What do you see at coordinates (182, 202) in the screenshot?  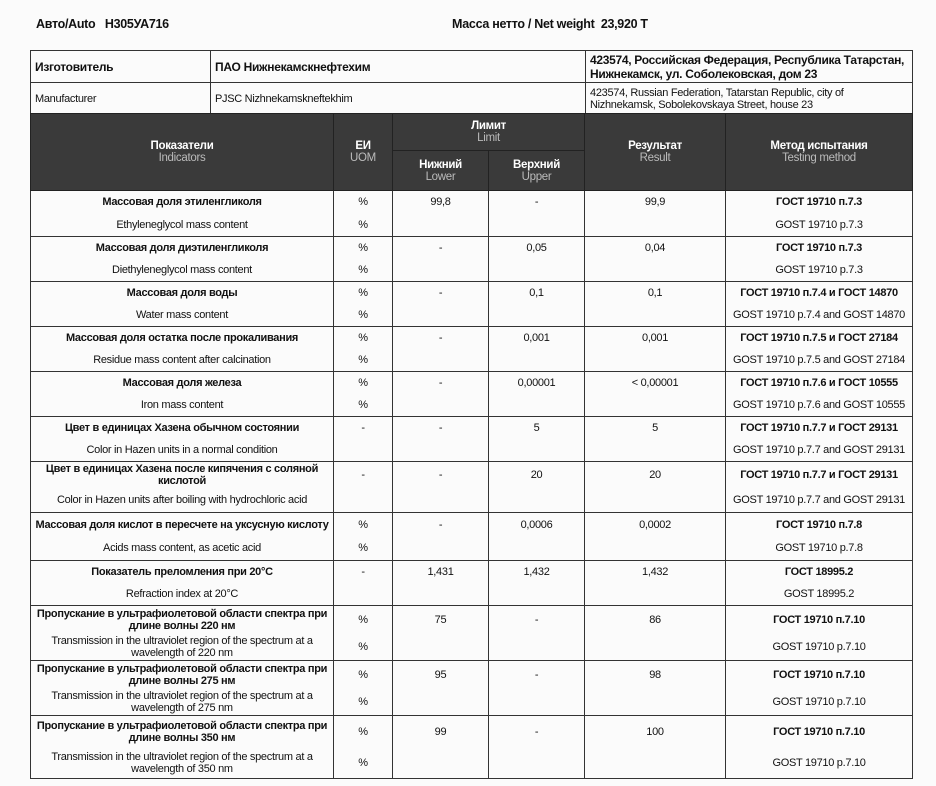 I see `indicator-ru: Массовая доля этиленгликоля` at bounding box center [182, 202].